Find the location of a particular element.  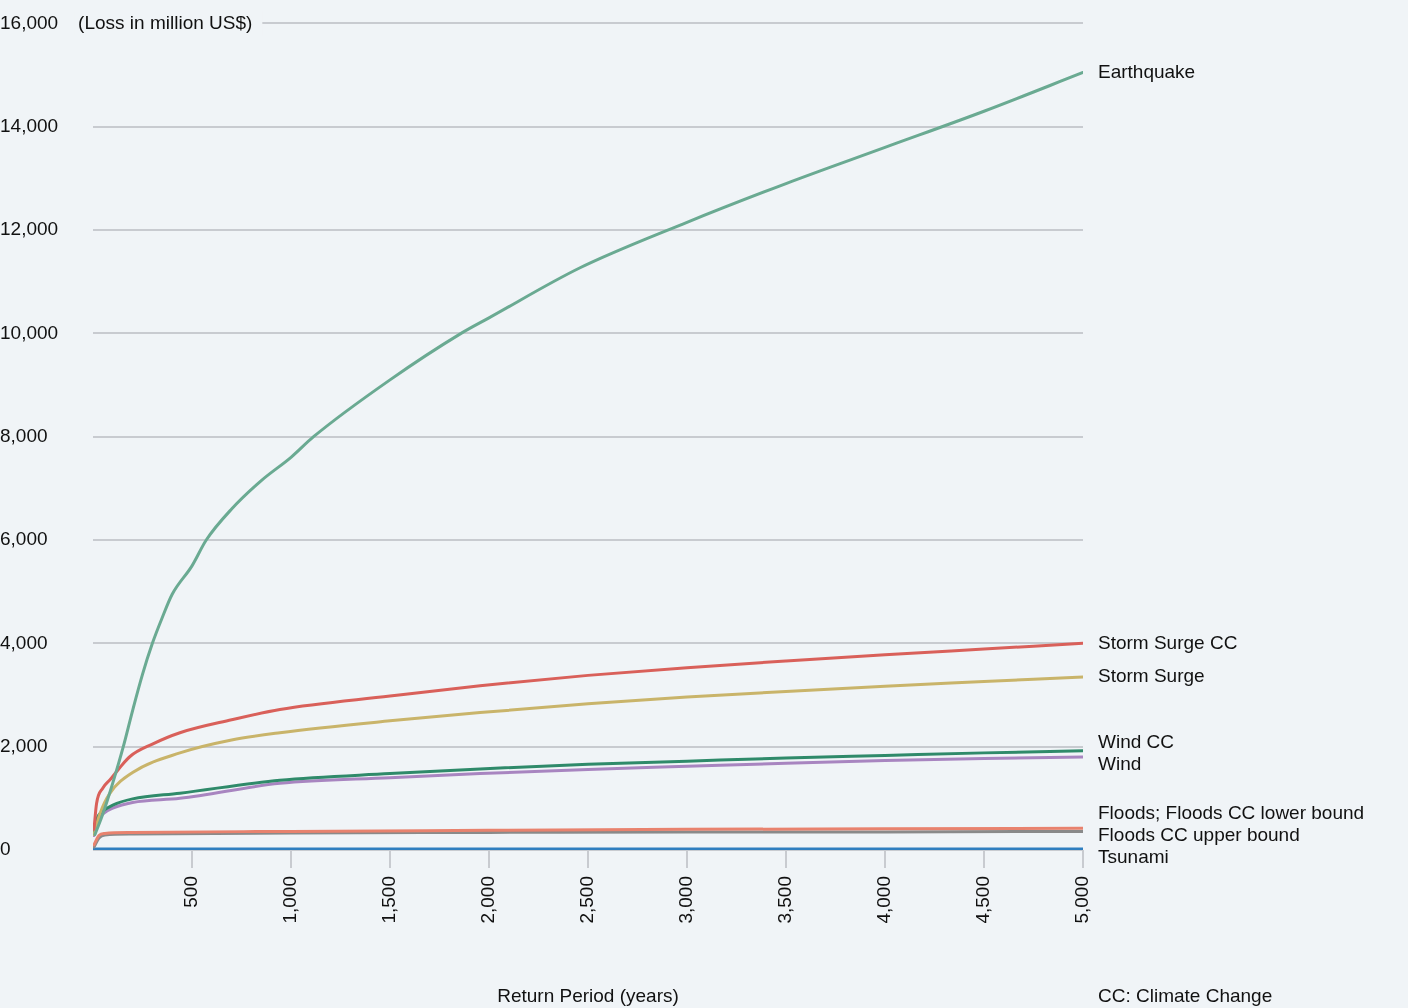

series-label: Storm Surge CC is located at coordinates (1168, 642).